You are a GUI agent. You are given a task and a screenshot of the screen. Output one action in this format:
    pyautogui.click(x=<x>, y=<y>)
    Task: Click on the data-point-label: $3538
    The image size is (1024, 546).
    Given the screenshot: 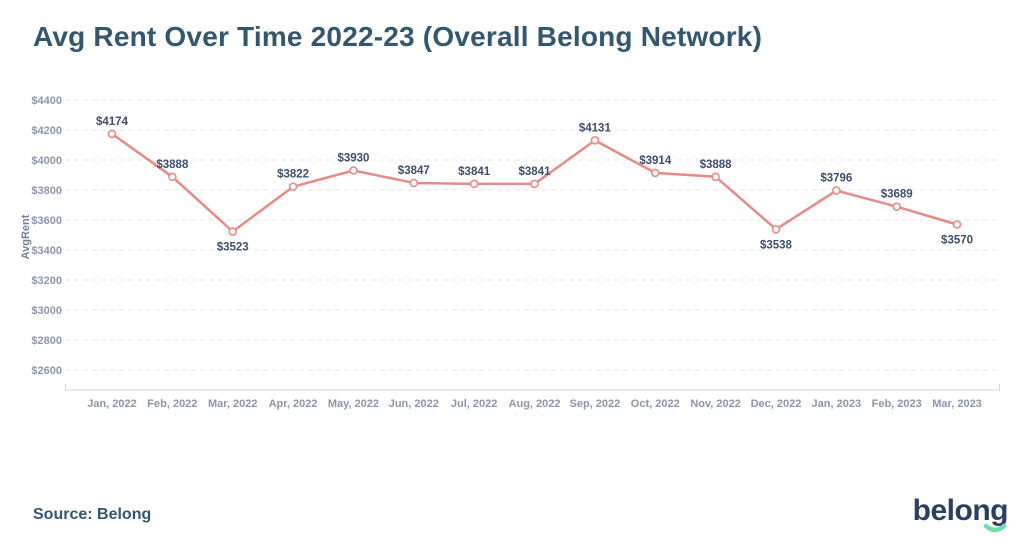 What is the action you would take?
    pyautogui.click(x=776, y=245)
    